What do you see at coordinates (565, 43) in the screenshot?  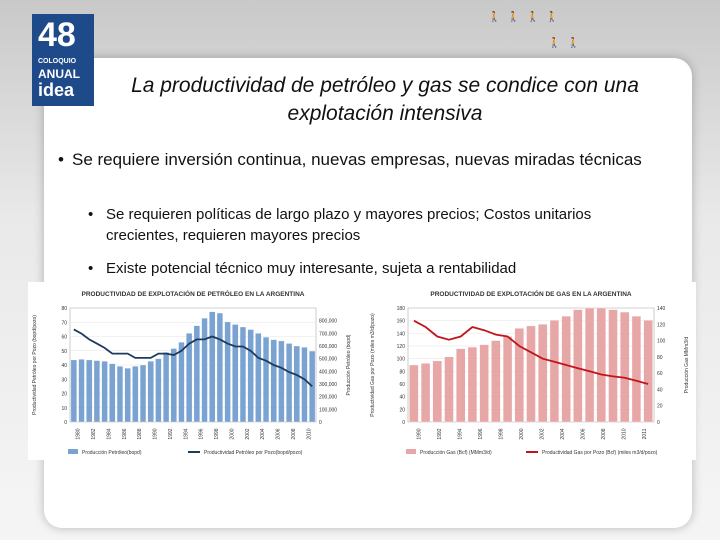 I see `people-silhouettes-top-2: 🚶 🚶` at bounding box center [565, 43].